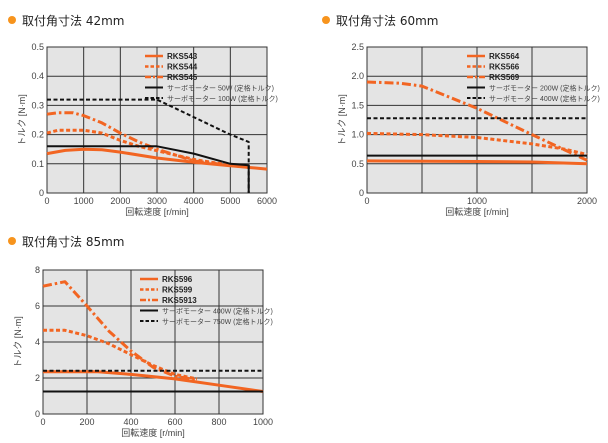 Image resolution: width=608 pixels, height=443 pixels. What do you see at coordinates (37, 270) in the screenshot?
I see `y-tick-label: 8` at bounding box center [37, 270].